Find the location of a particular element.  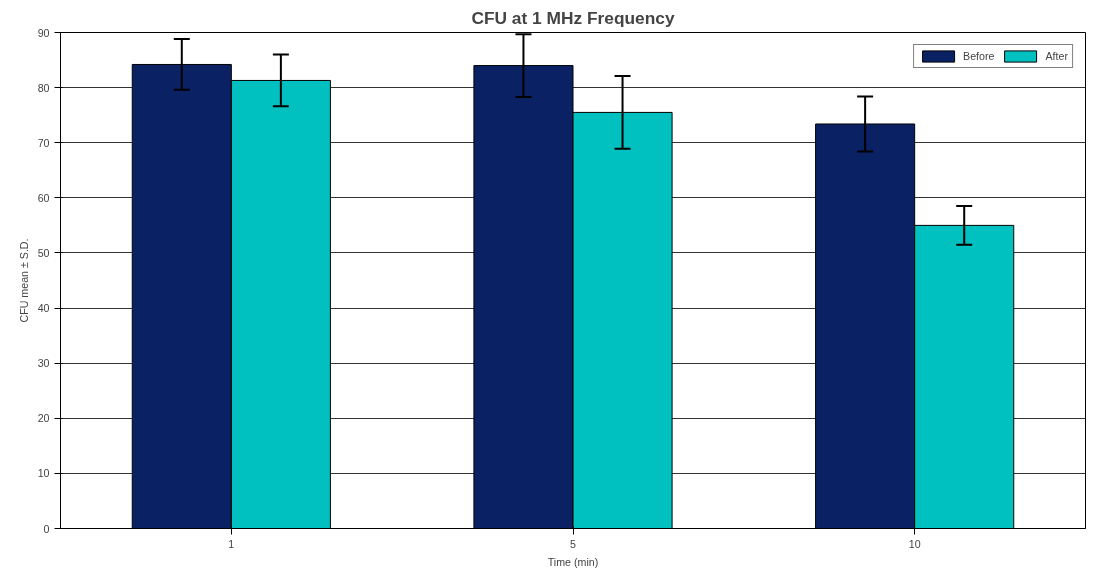

y-tick-label: 50 is located at coordinates (43, 252).